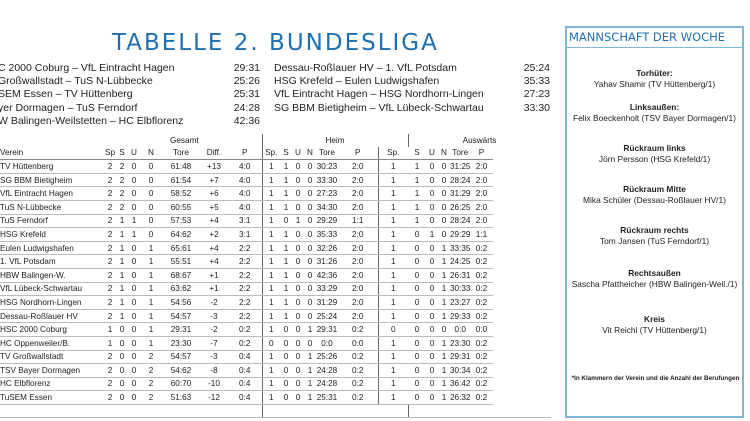  I want to click on team-name: VfL Lübeck-Schwartau, so click(52, 289).